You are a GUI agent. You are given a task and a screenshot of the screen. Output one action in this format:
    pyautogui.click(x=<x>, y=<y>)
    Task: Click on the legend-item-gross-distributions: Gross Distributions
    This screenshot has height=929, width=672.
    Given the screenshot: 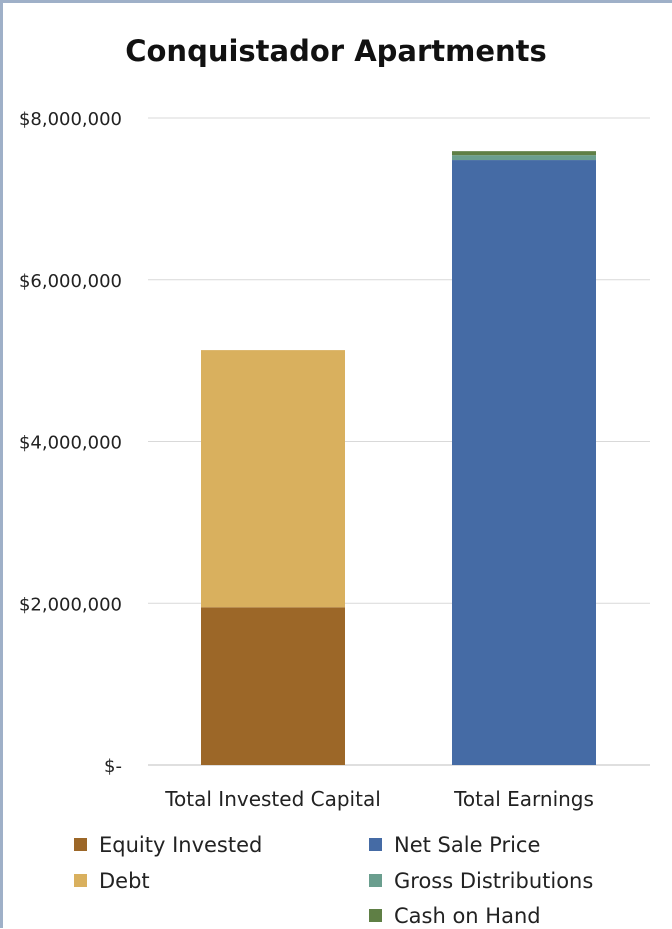 What is the action you would take?
    pyautogui.click(x=481, y=881)
    